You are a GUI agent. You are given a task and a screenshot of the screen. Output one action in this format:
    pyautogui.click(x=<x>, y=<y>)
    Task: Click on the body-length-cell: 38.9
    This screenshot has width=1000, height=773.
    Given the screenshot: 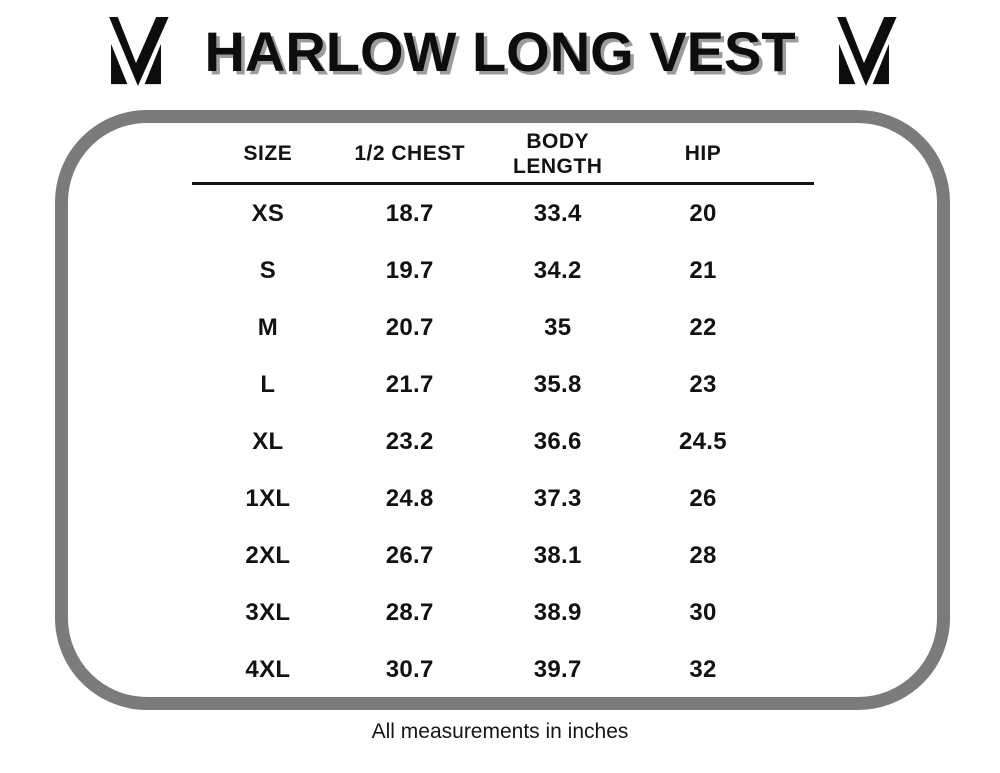 What is the action you would take?
    pyautogui.click(x=557, y=612)
    